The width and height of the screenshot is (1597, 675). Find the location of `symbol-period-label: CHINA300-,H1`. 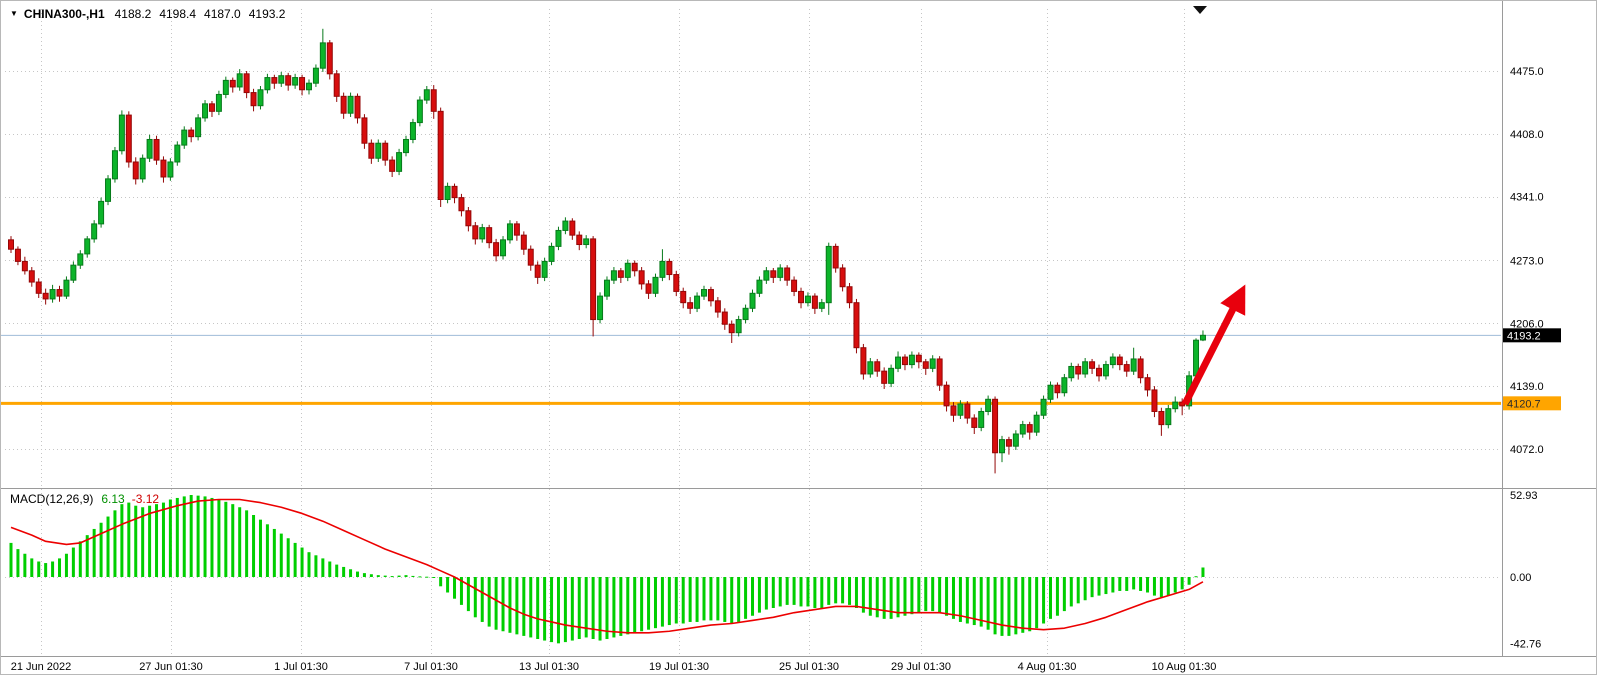

symbol-period-label: CHINA300-,H1 is located at coordinates (64, 14).